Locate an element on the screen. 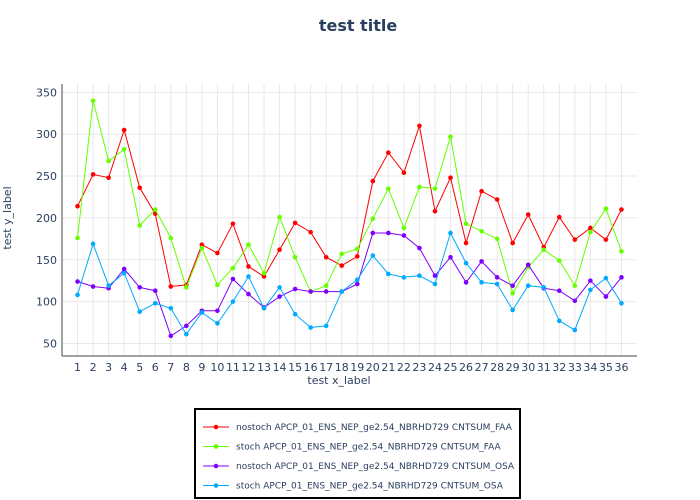 This screenshot has height=500, width=700. x-tick-label: 25 is located at coordinates (451, 367).